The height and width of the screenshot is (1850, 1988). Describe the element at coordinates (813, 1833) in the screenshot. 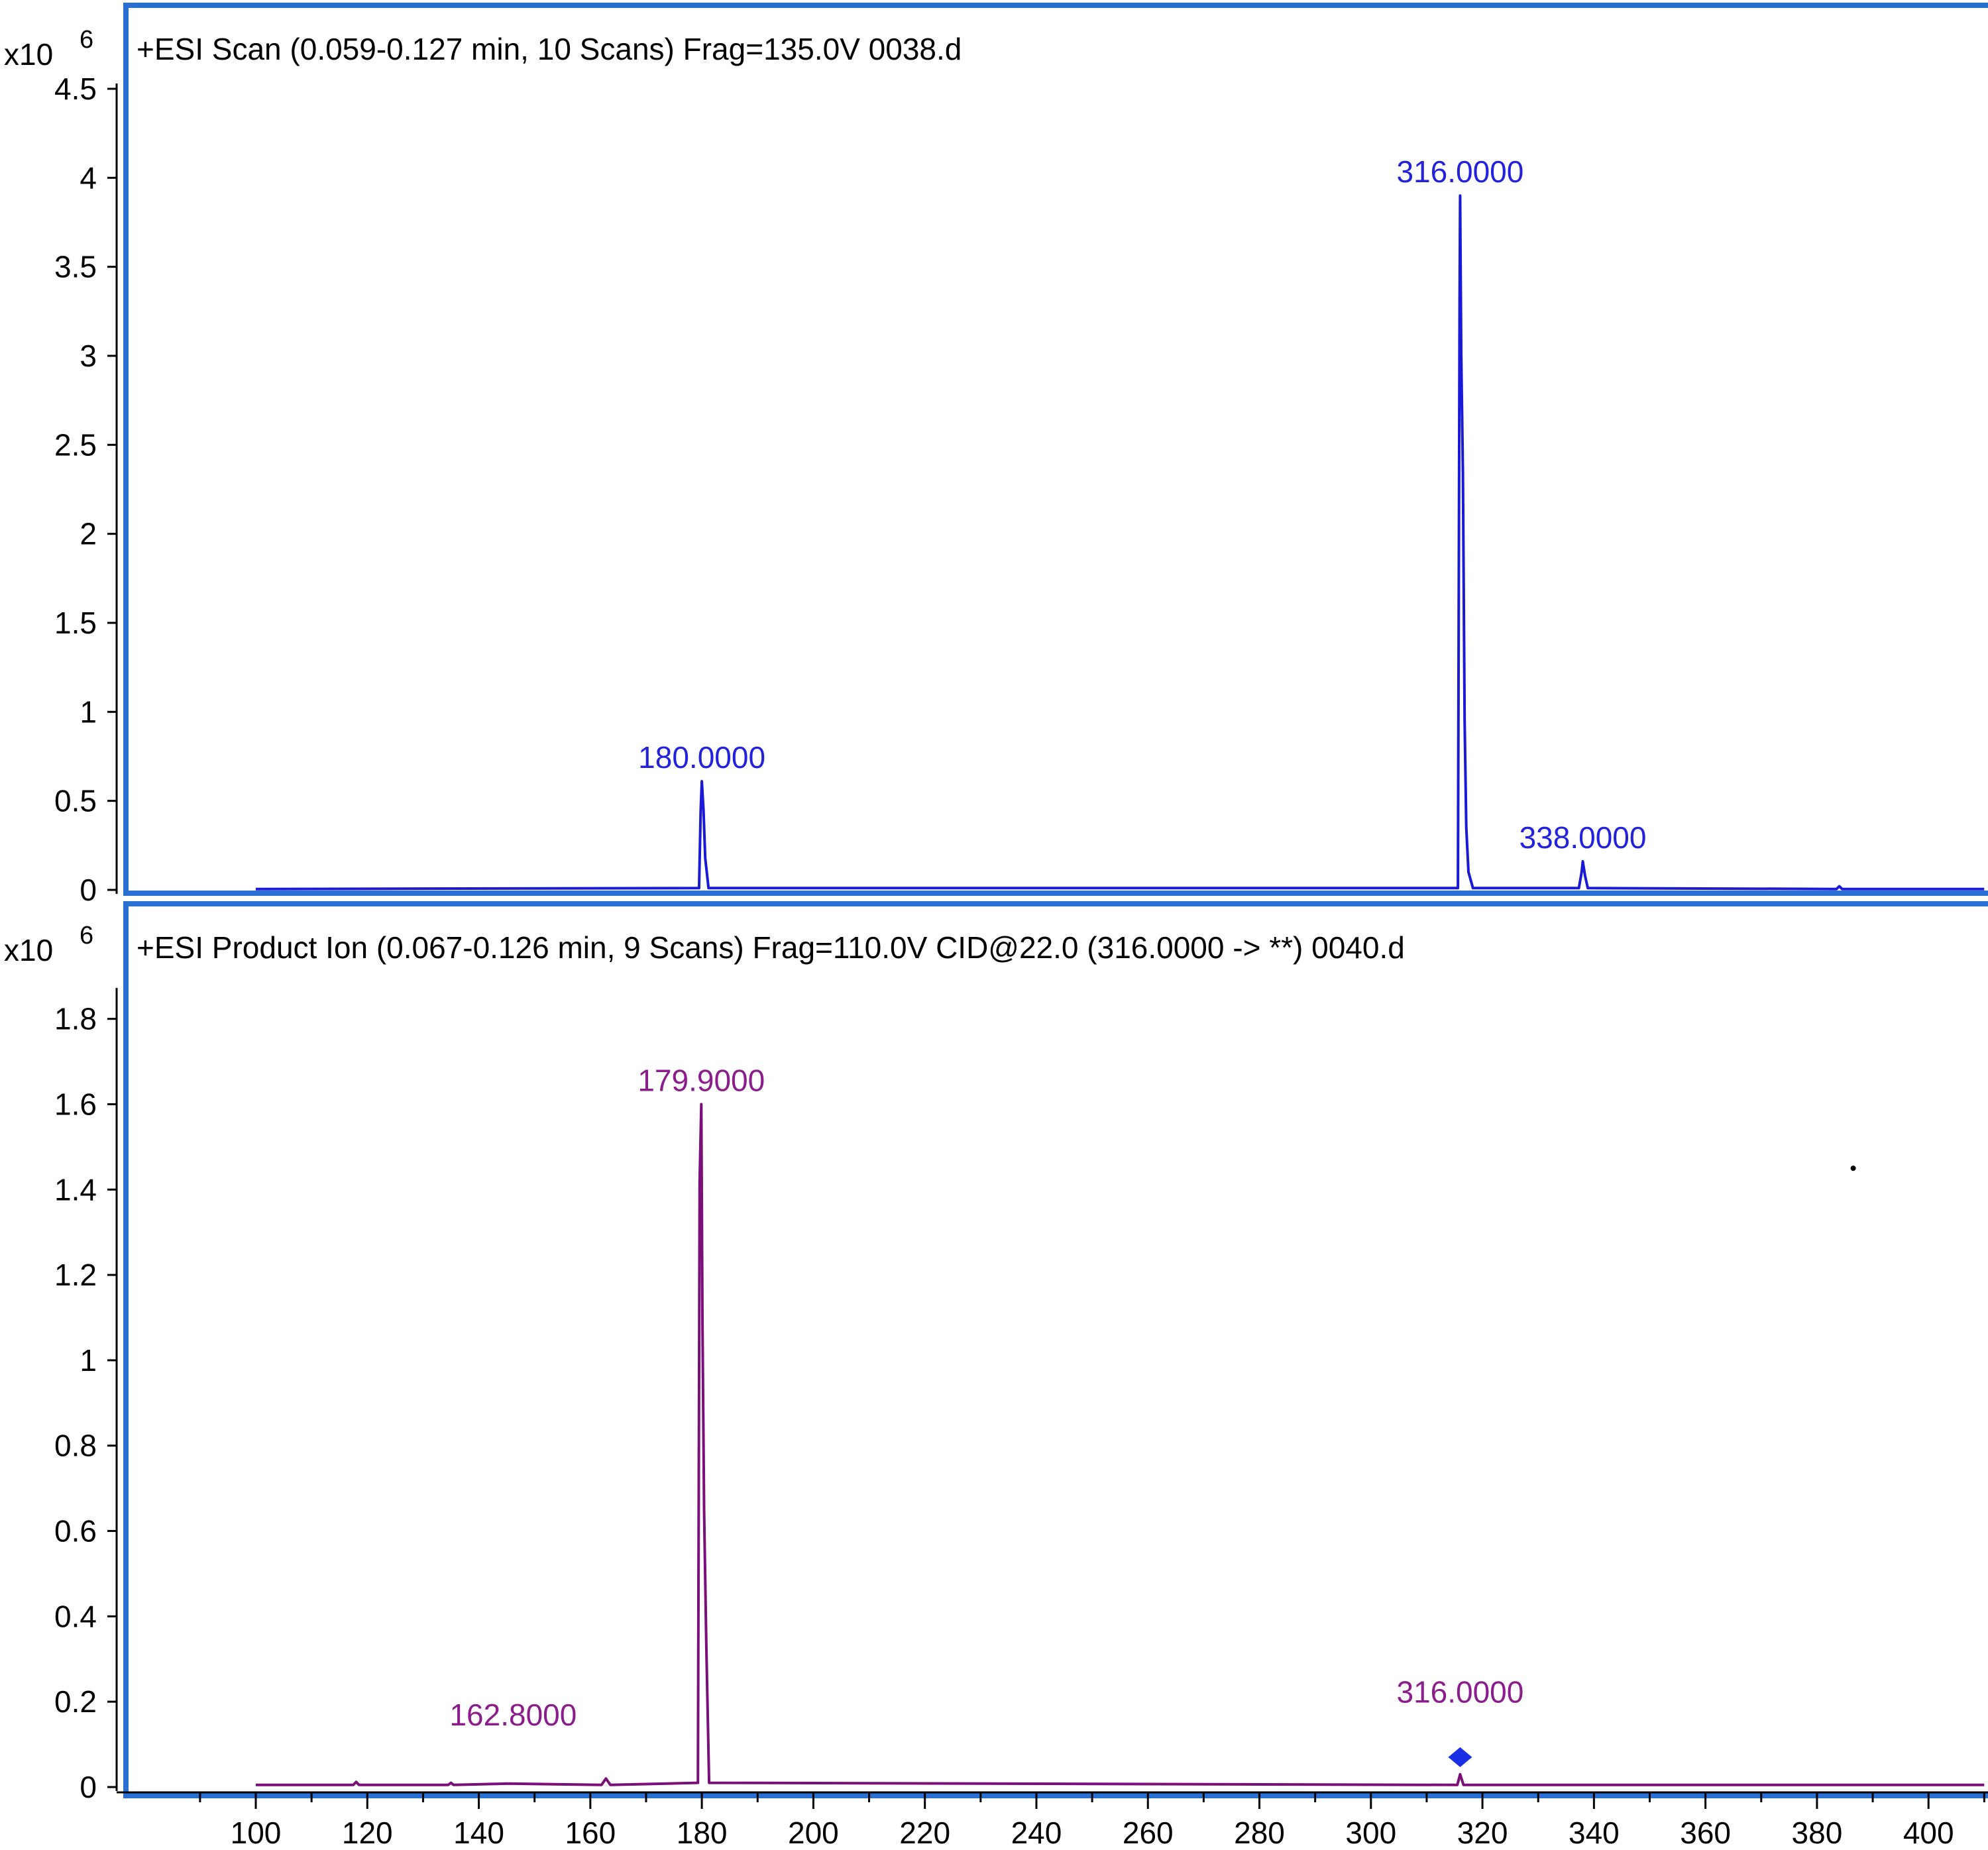

I see `x-tick-label: 200` at that location.